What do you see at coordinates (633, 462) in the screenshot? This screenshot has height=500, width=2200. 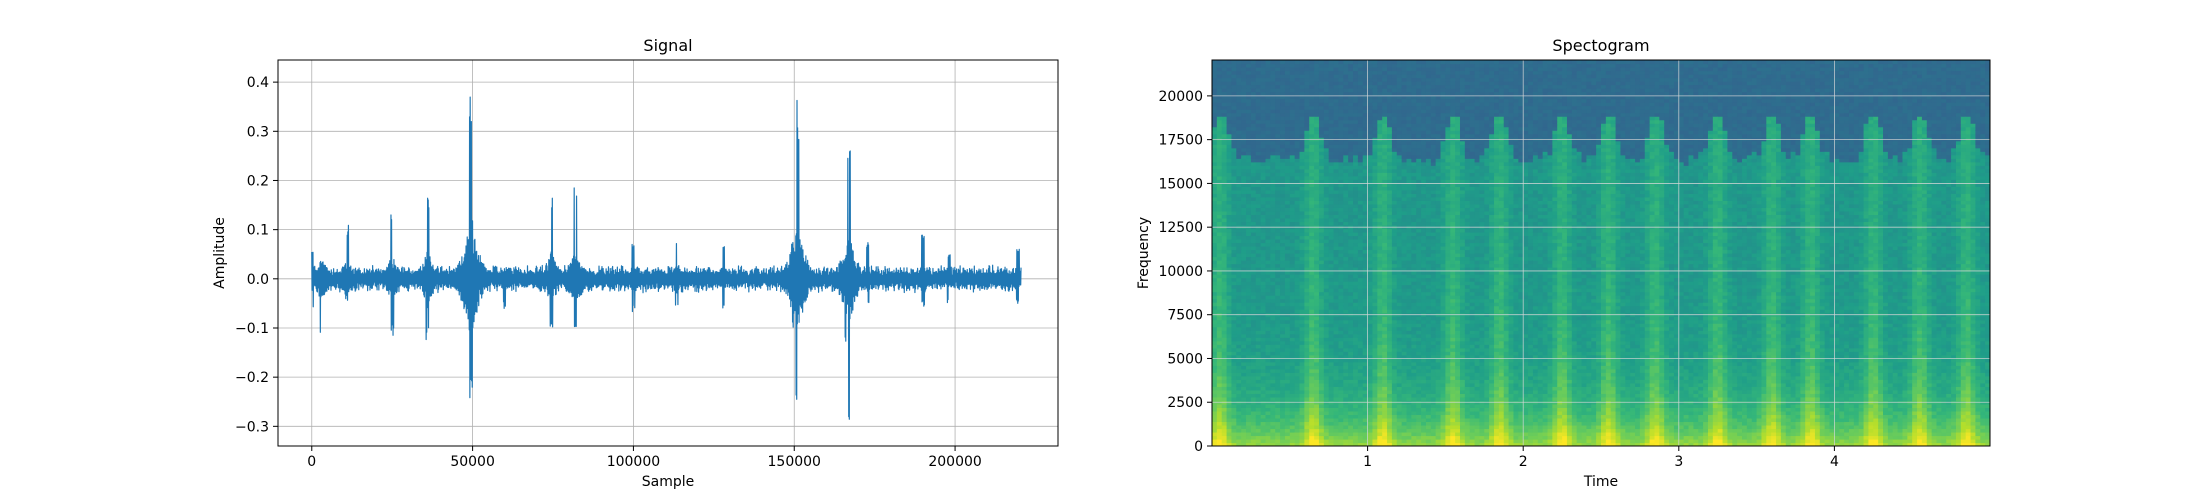 I see `signal-x-tick-label: 100000` at bounding box center [633, 462].